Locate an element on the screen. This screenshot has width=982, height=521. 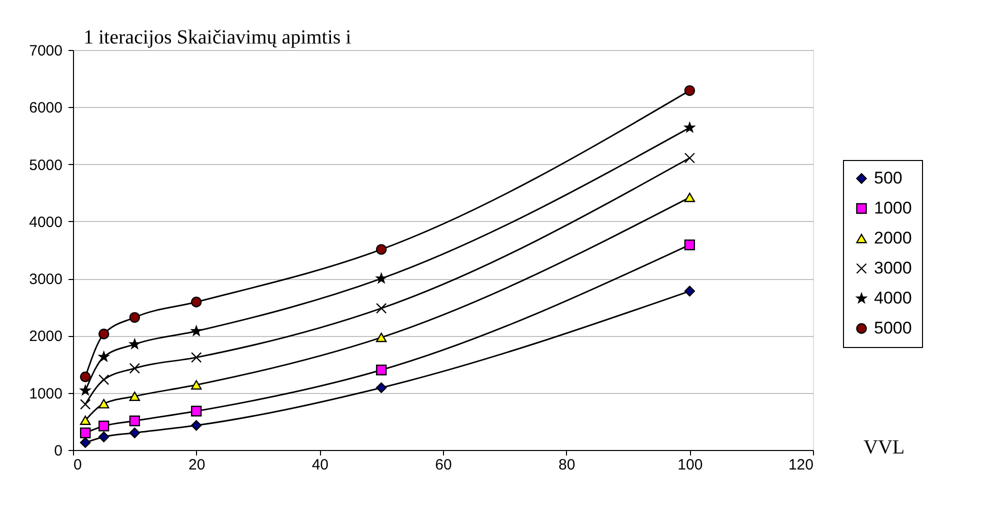
x-tick-label: 60 is located at coordinates (443, 465).